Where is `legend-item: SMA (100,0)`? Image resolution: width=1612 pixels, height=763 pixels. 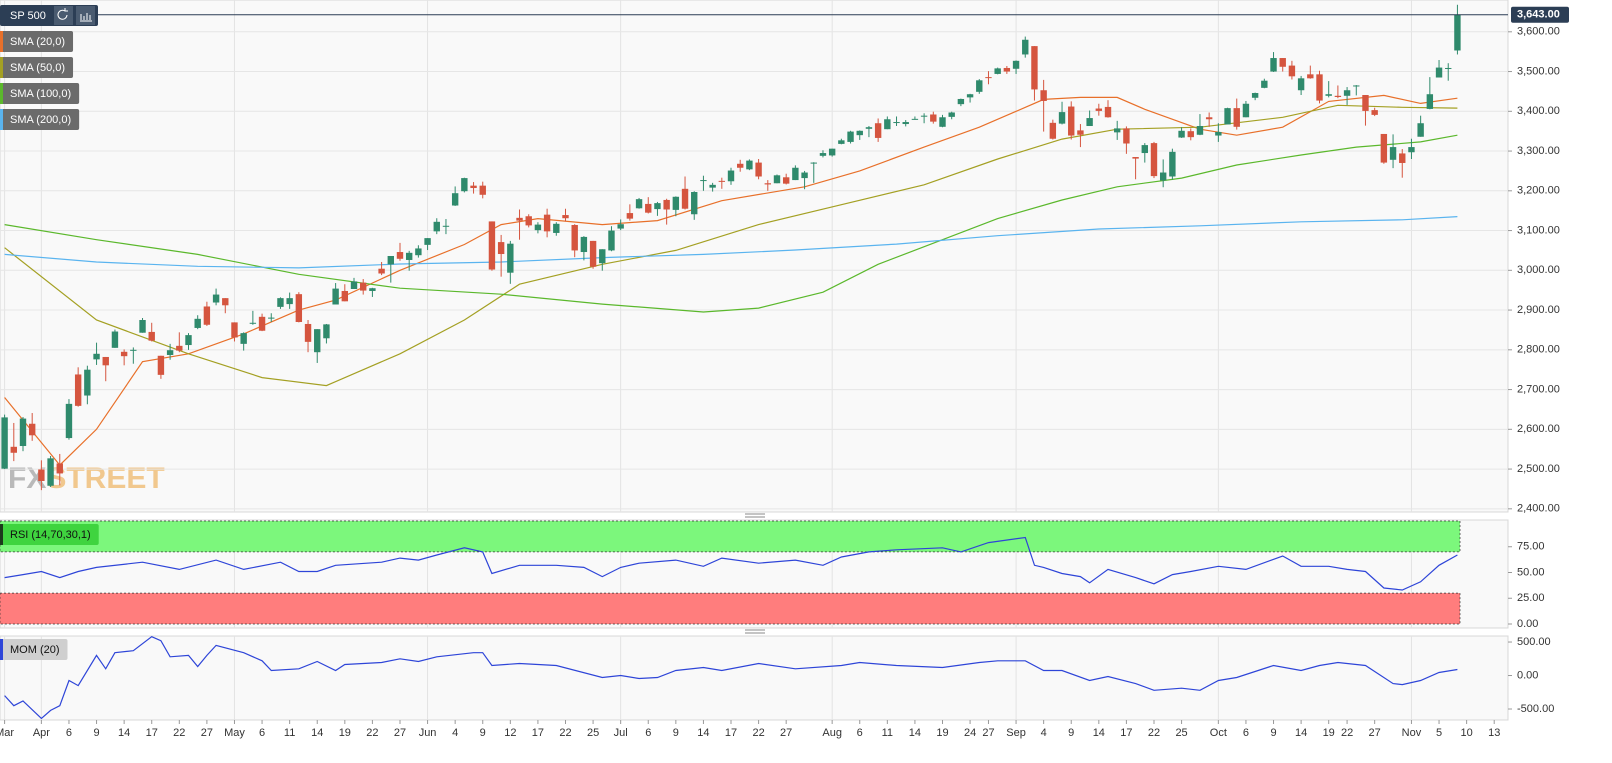
legend-item: SMA (100,0) is located at coordinates (40, 93).